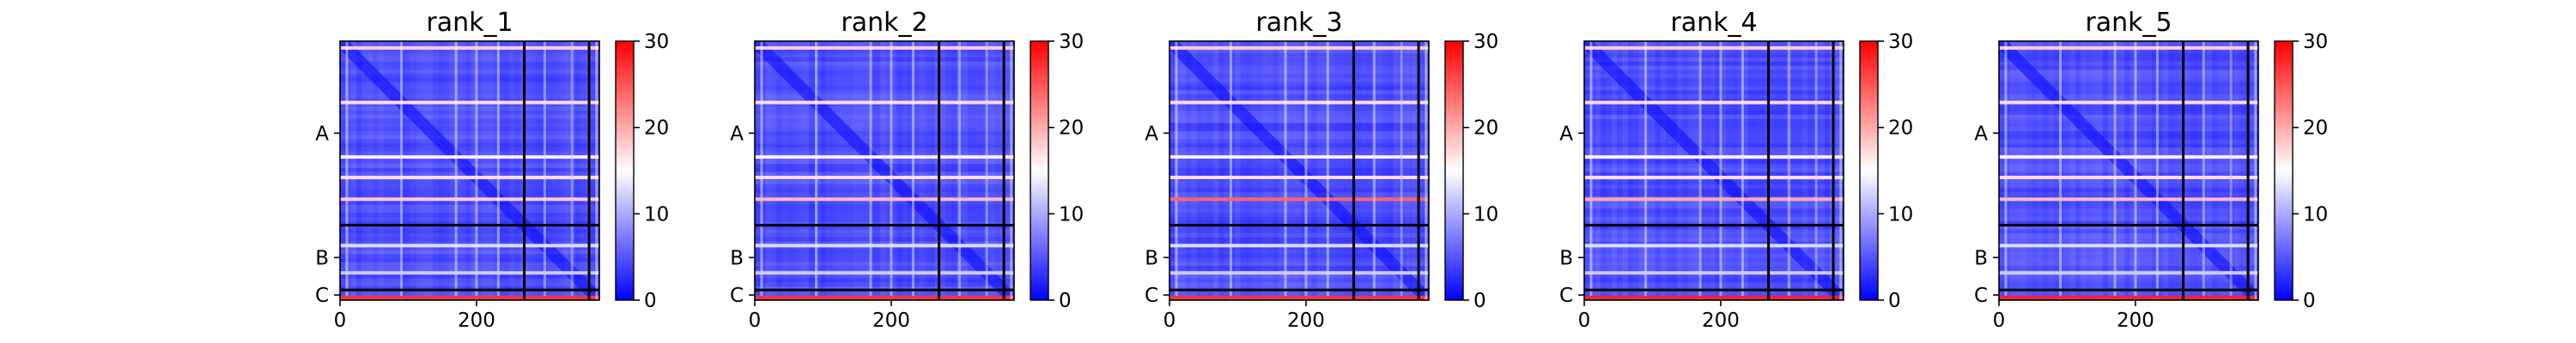 The width and height of the screenshot is (2576, 343). I want to click on panel-title: rank_3, so click(1298, 23).